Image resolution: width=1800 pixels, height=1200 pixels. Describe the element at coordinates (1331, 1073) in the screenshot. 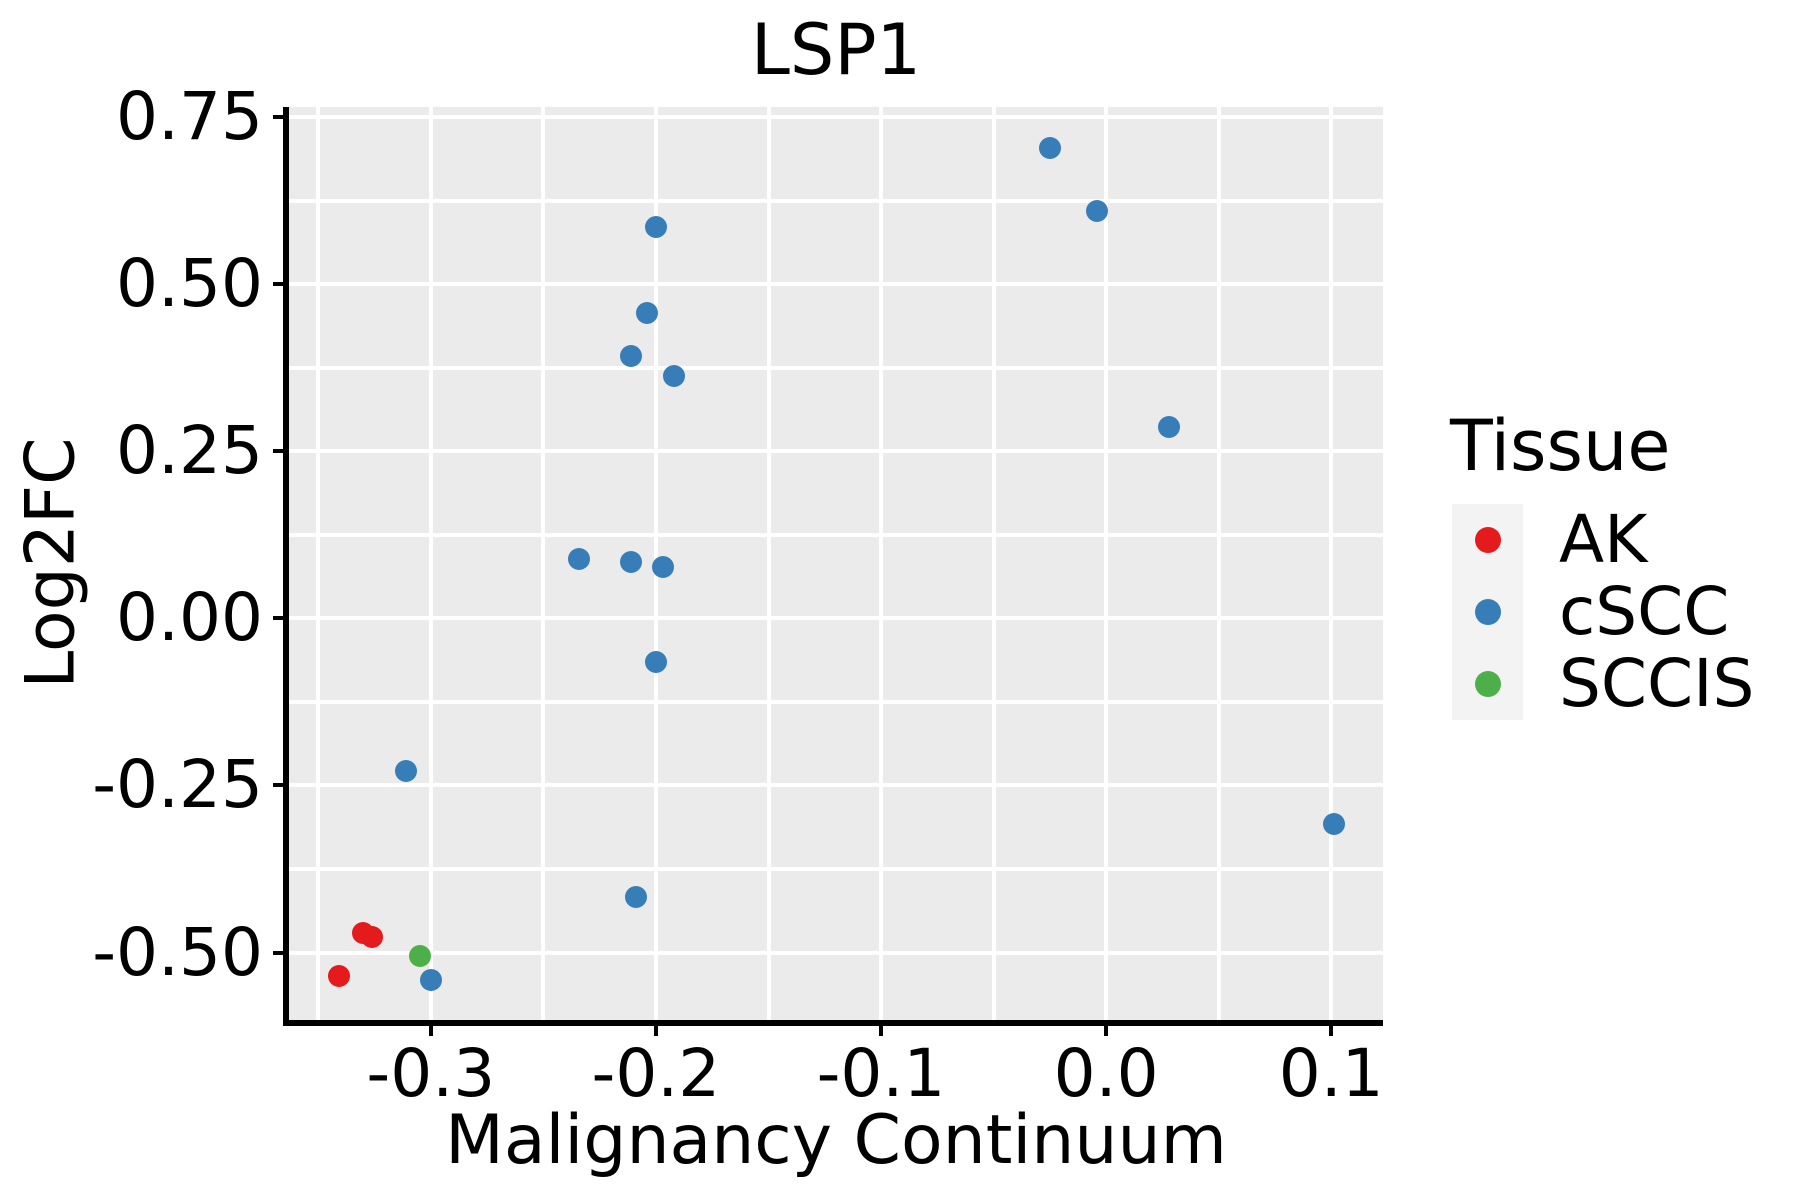

I see `x-tick-label: 0.1` at that location.